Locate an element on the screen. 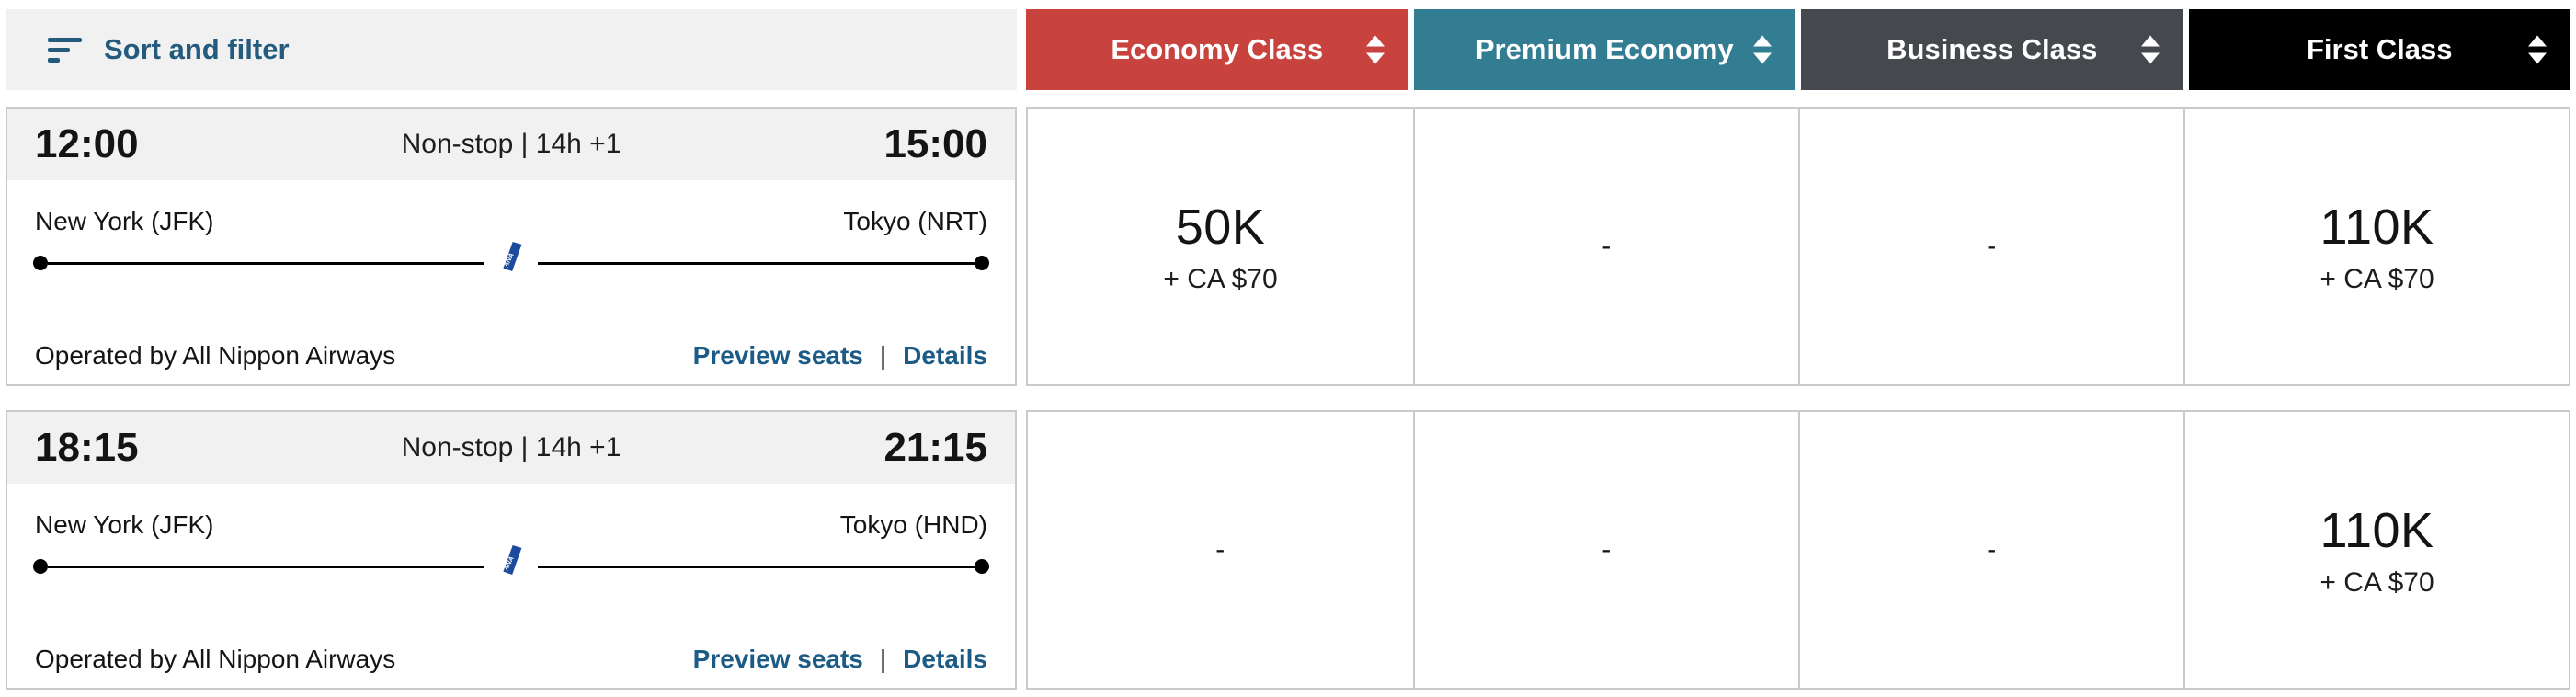 Image resolution: width=2576 pixels, height=697 pixels. column-header-premium-economy: Premium Economy is located at coordinates (1604, 49).